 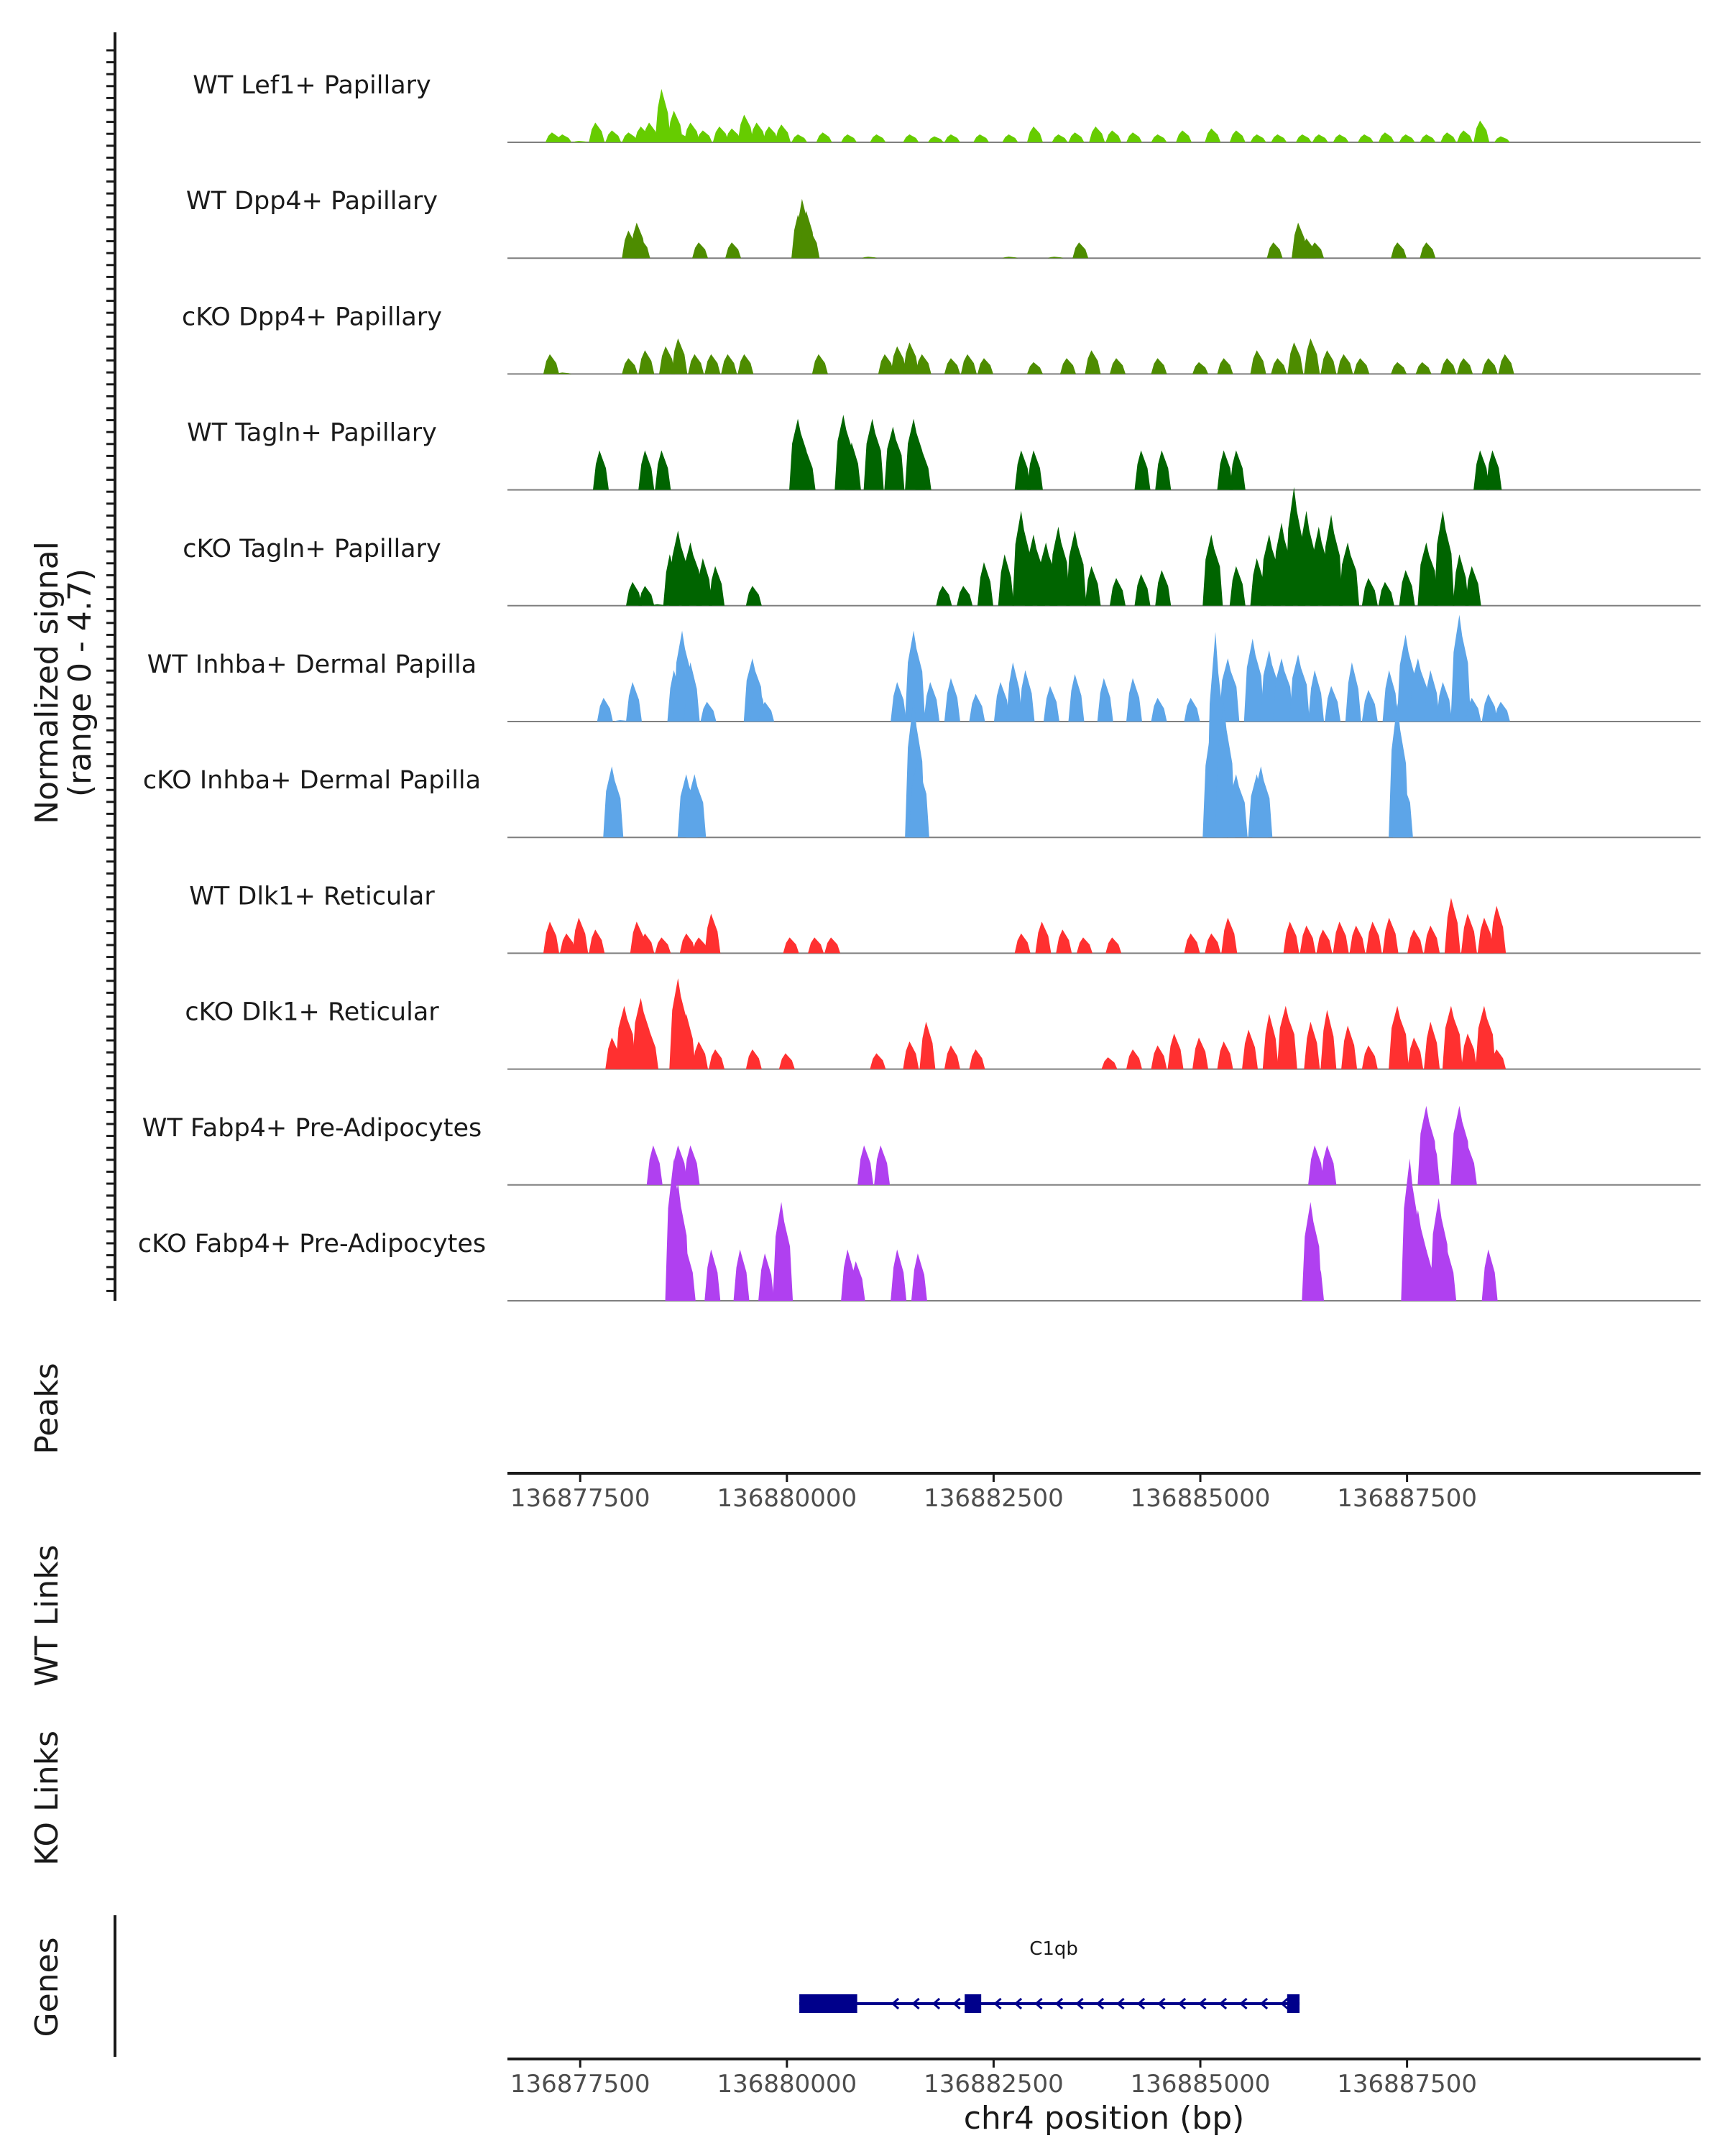 I want to click on ko-links-panel-label: KO Links, so click(x=47, y=1798).